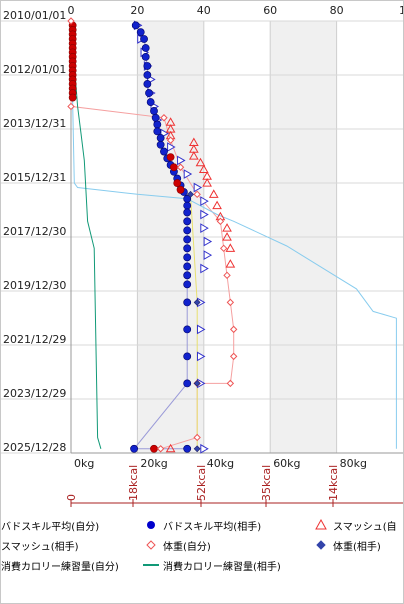  Describe the element at coordinates (71, 10) in the screenshot. I see `x-top-tick-label: 0` at that location.